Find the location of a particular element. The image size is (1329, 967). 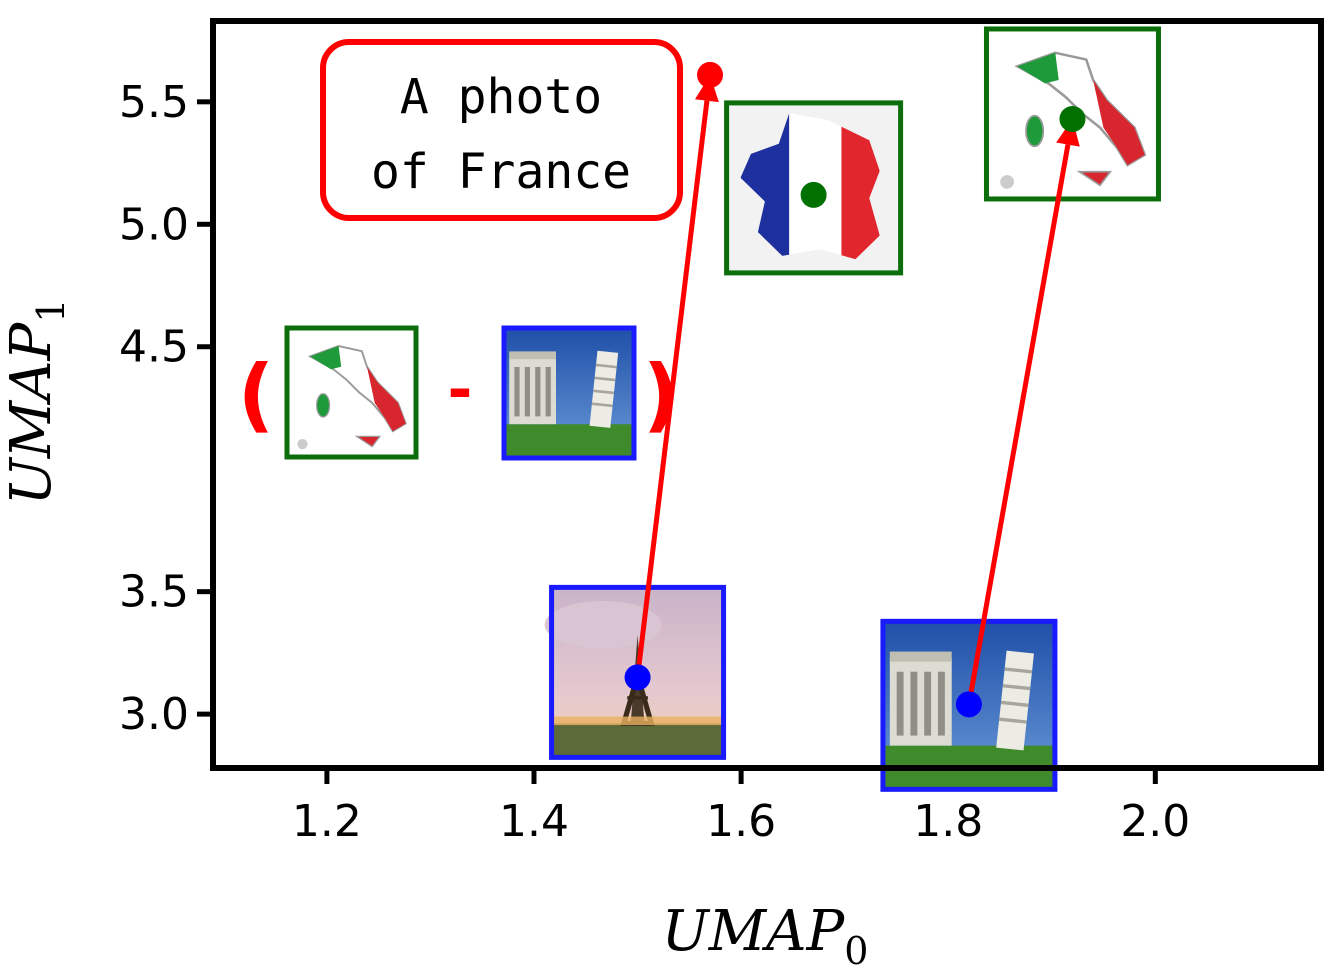

annotation-line-1: A photo is located at coordinates (501, 97).